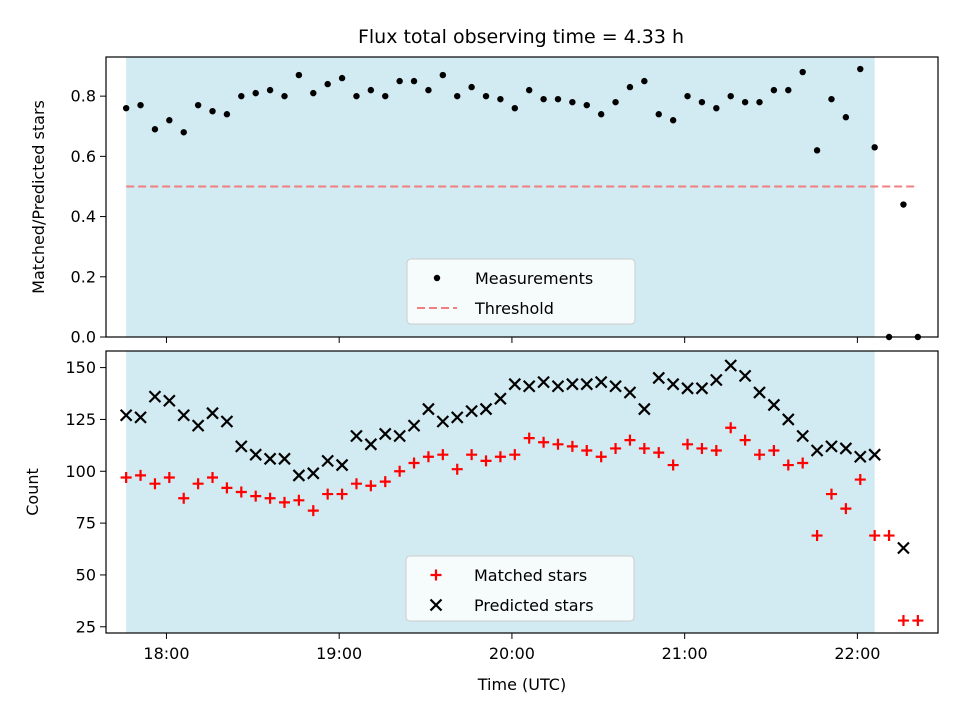  Describe the element at coordinates (38, 197) in the screenshot. I see `top-y-axis-label: Matched/Predicted stars` at that location.